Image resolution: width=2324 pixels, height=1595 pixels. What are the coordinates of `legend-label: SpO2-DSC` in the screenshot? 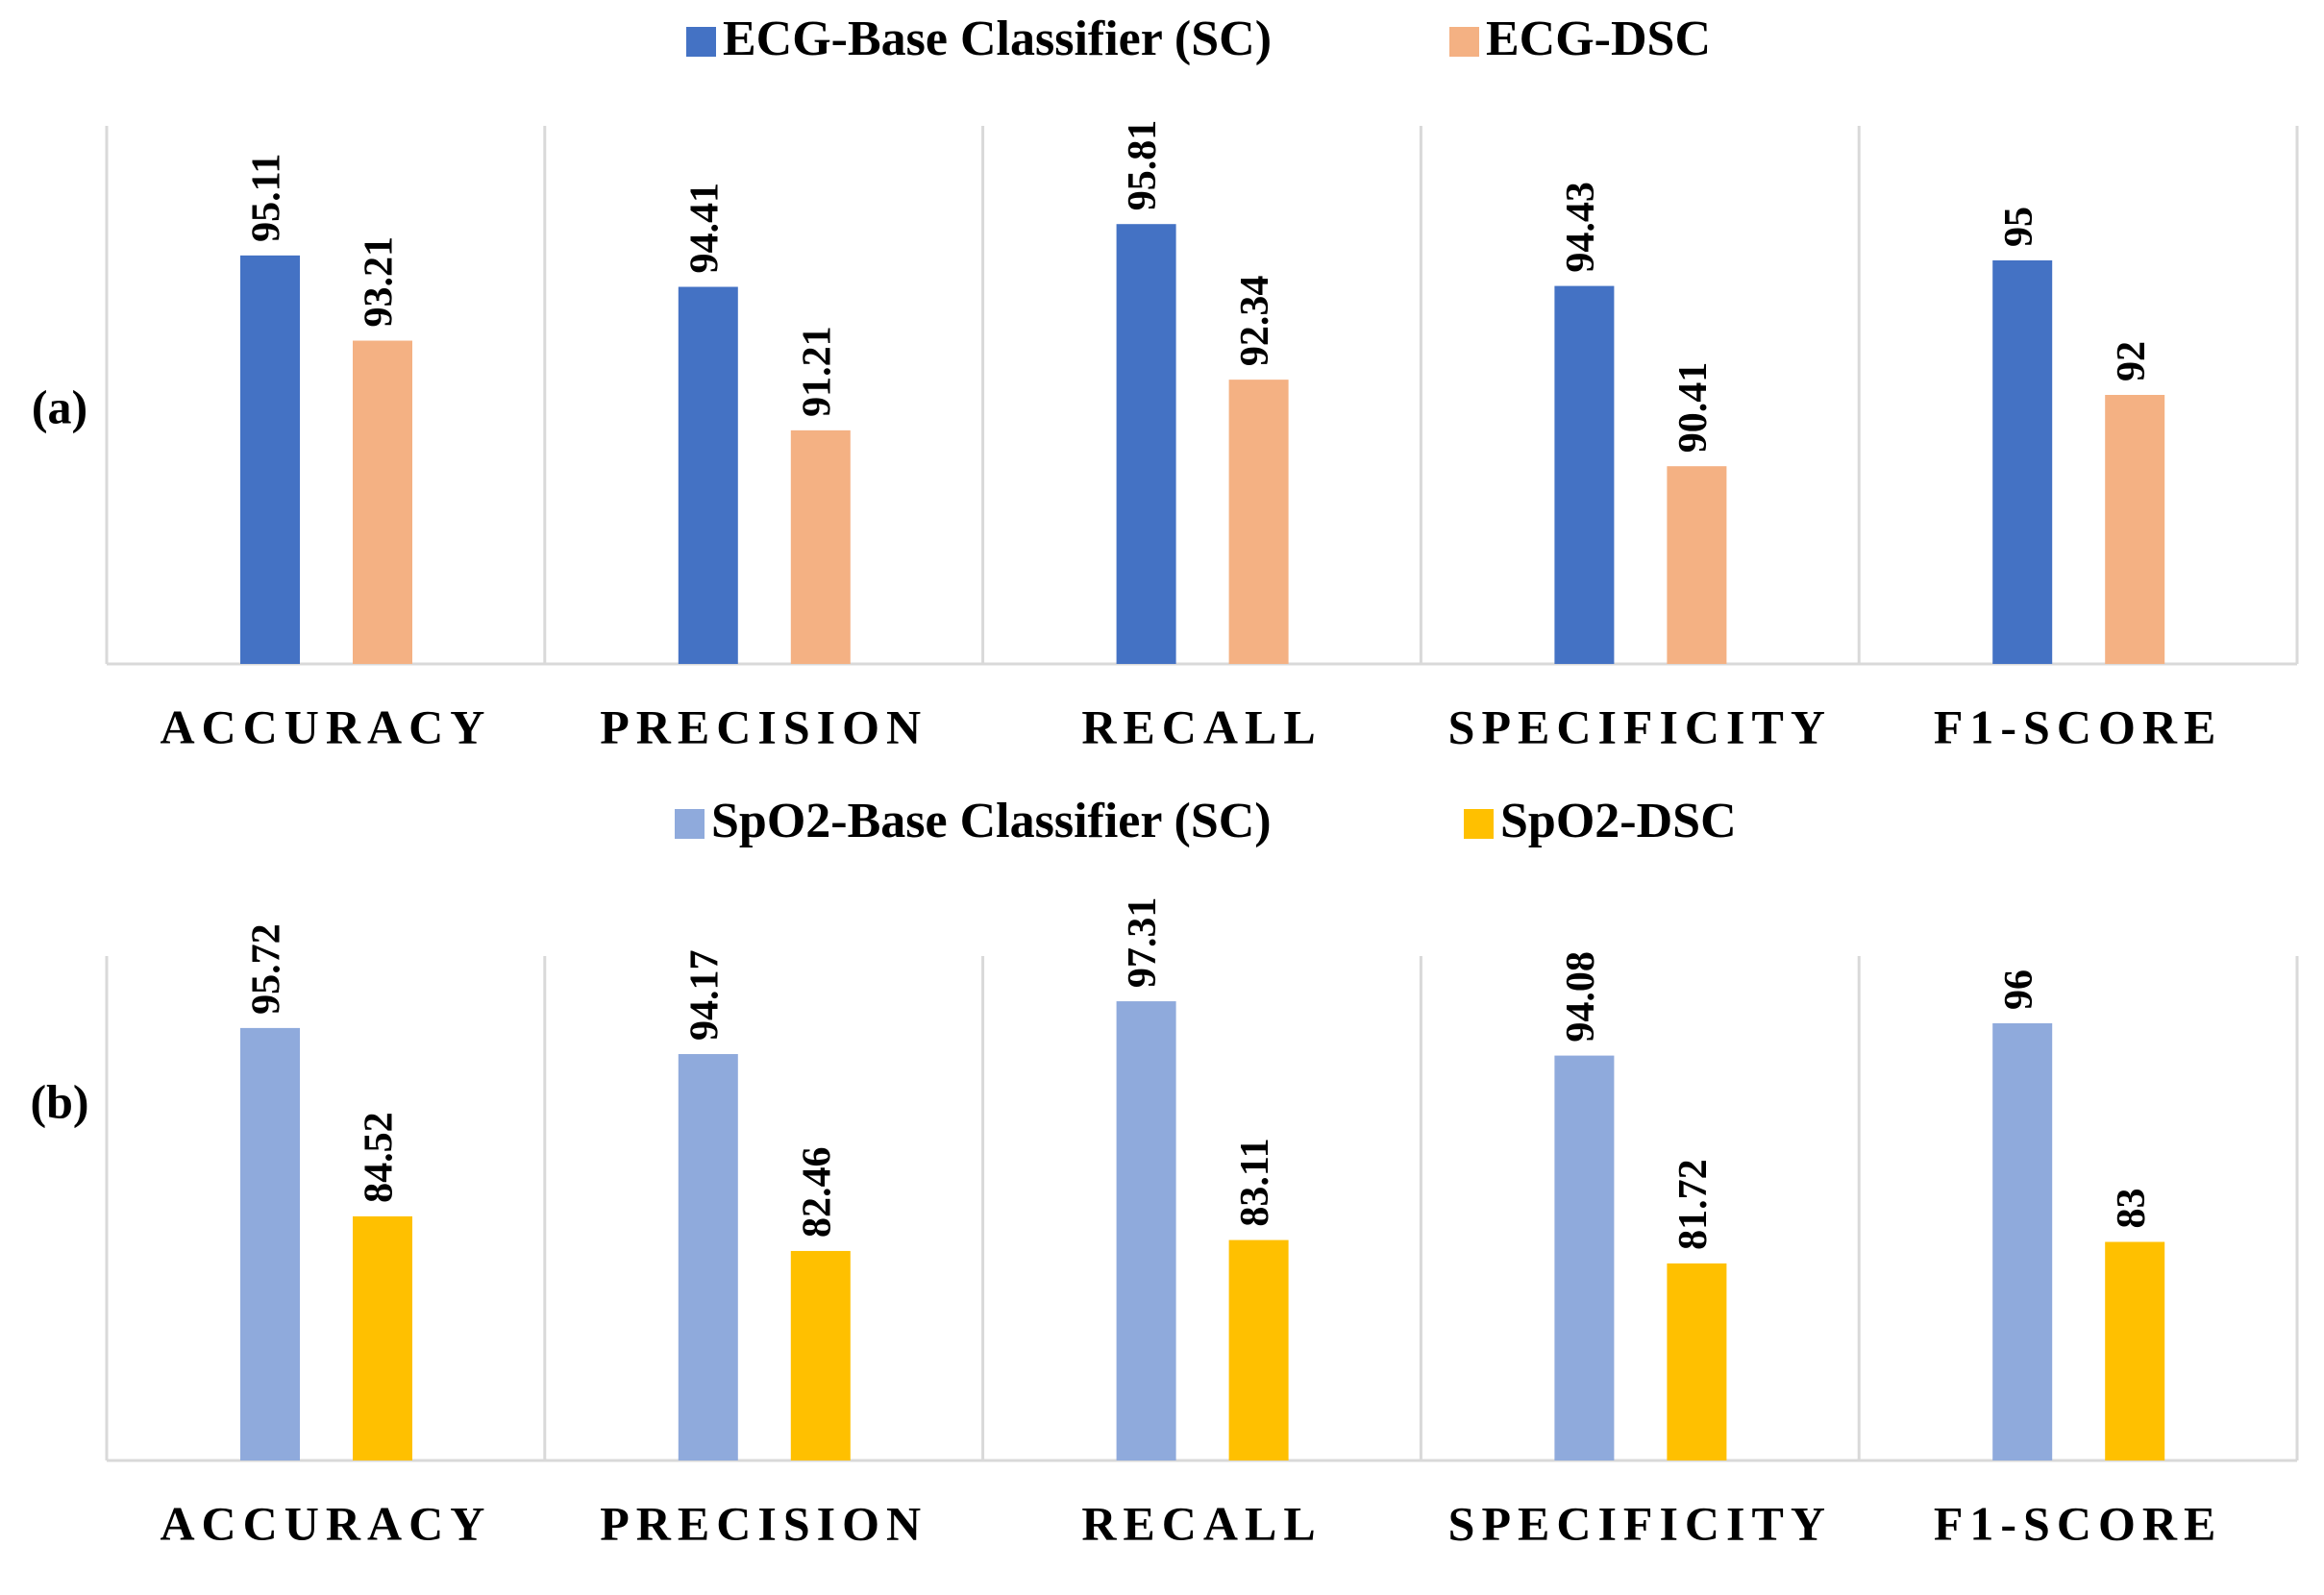 It's located at (1618, 821).